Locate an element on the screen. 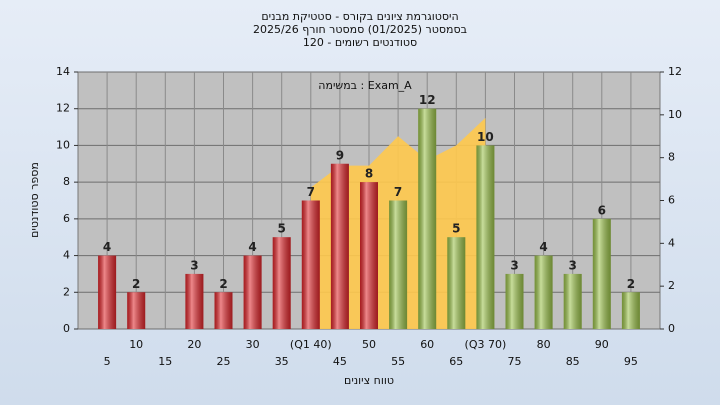 The height and width of the screenshot is (405, 720). x-tick-label: 15 is located at coordinates (165, 361).